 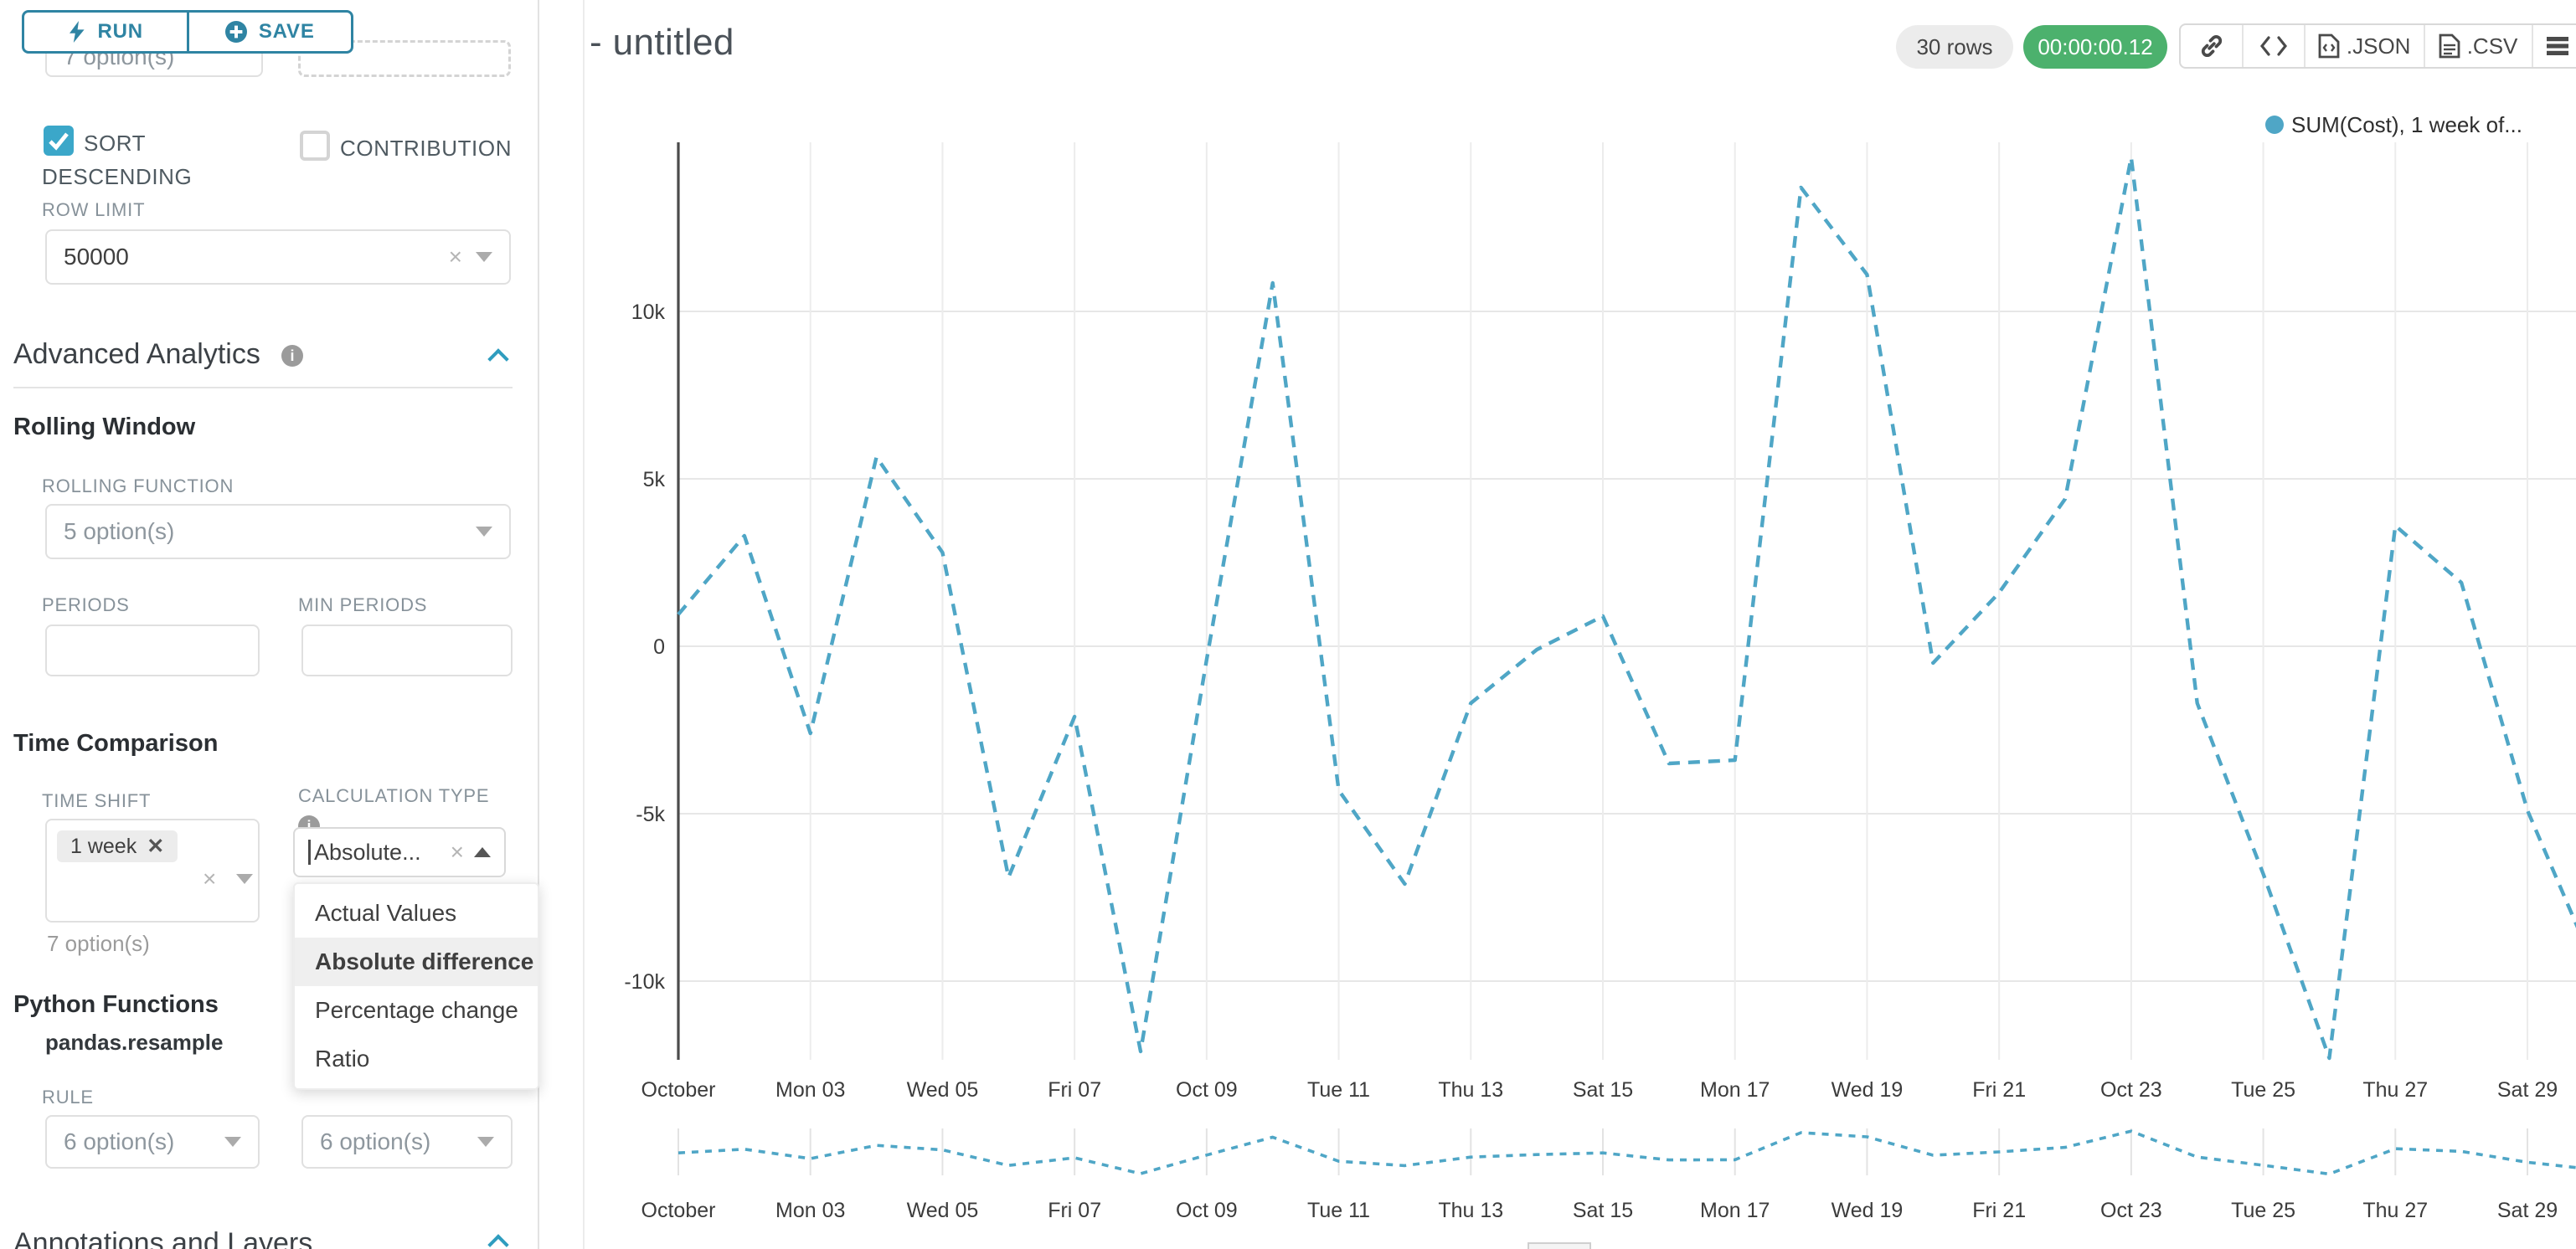 I want to click on dropdown-option: Absolute difference, so click(x=416, y=962).